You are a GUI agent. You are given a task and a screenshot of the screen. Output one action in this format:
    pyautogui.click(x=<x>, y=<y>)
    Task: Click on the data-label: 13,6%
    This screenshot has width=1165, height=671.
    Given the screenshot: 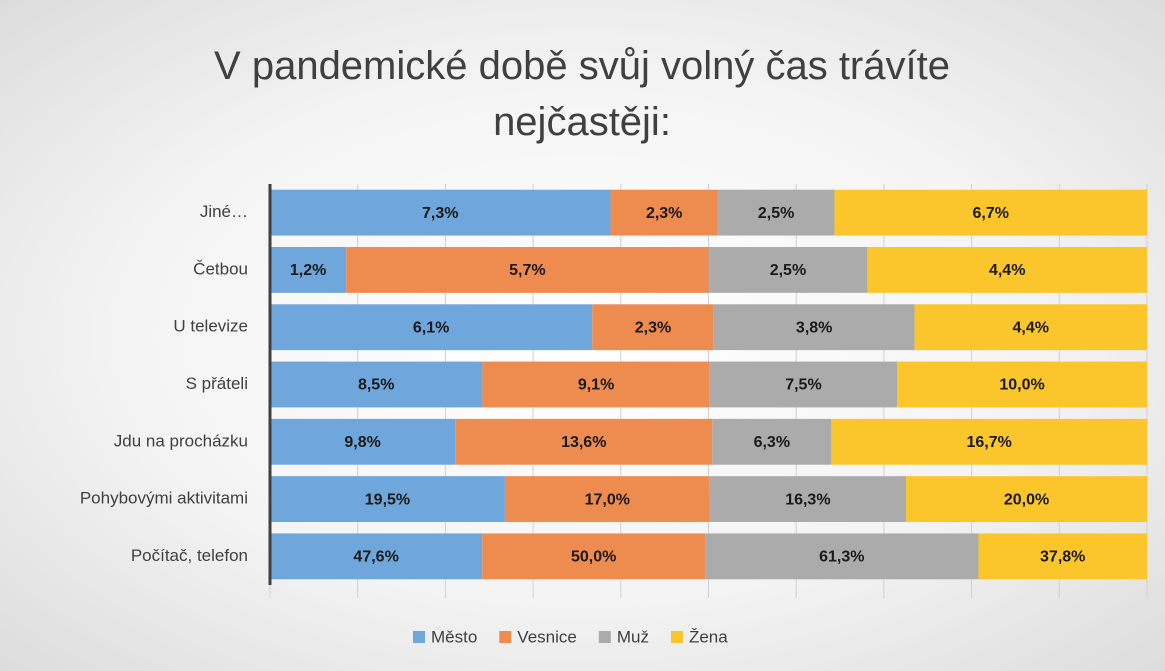 What is the action you would take?
    pyautogui.click(x=583, y=442)
    